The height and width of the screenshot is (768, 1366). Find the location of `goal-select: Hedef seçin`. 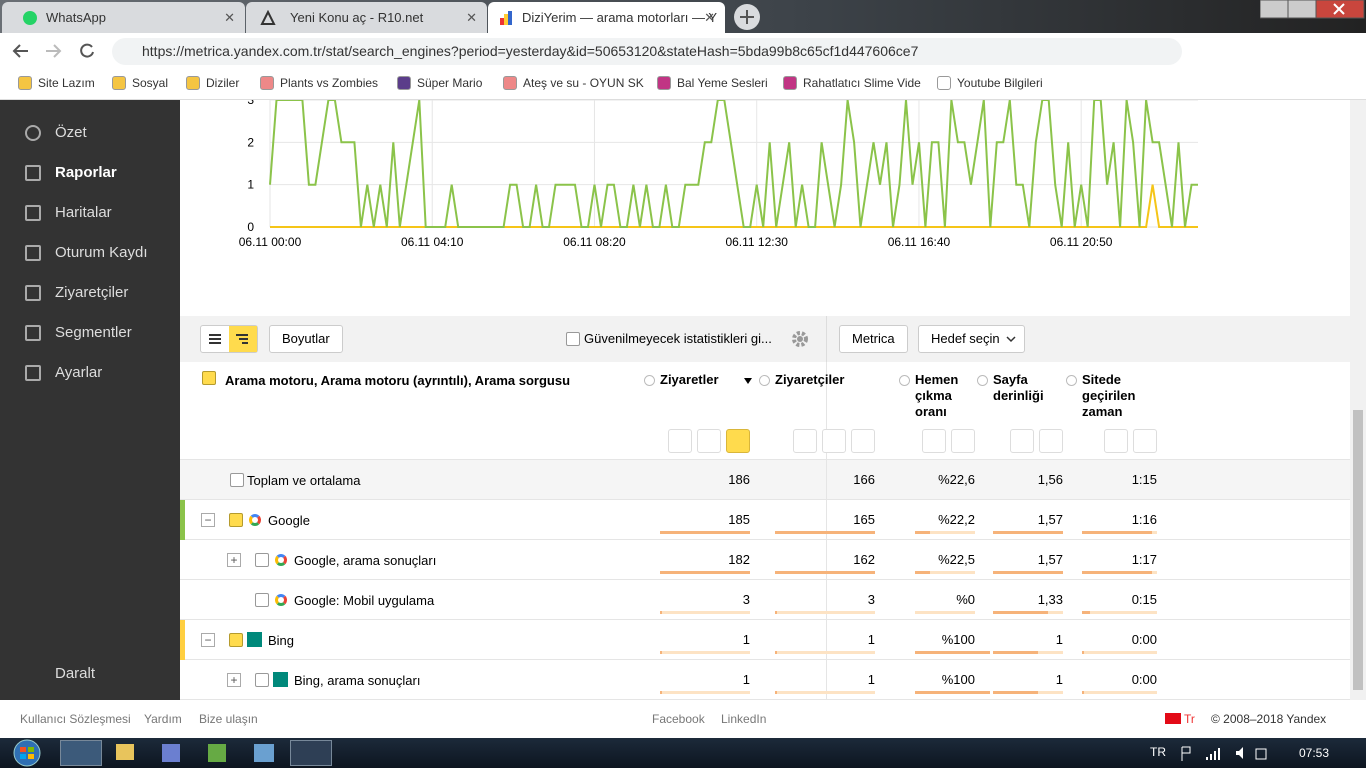

goal-select: Hedef seçin is located at coordinates (971, 339).